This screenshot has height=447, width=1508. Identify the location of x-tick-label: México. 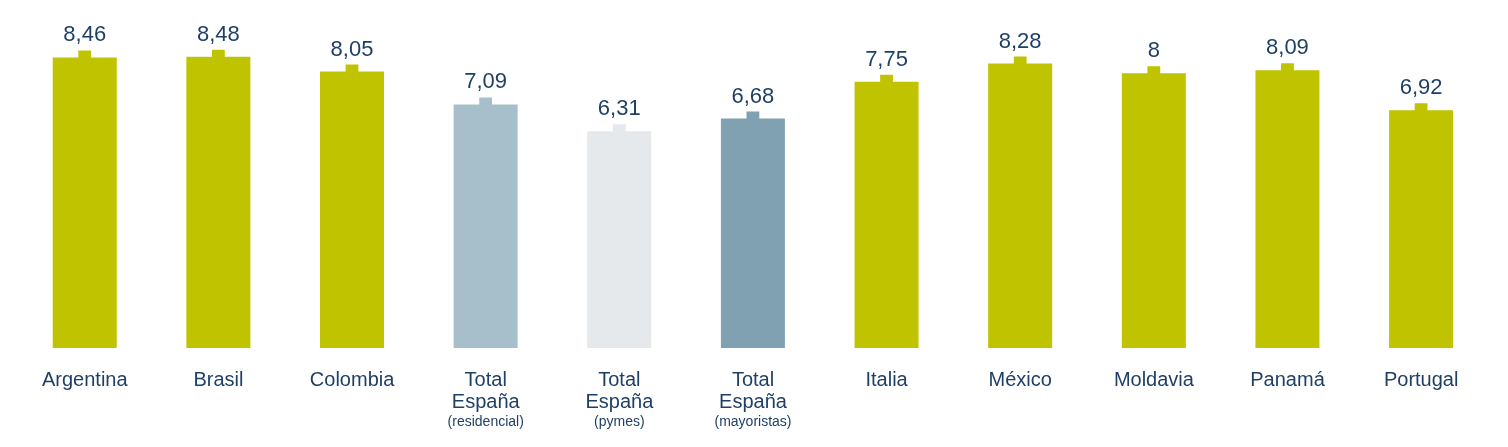
(1020, 379).